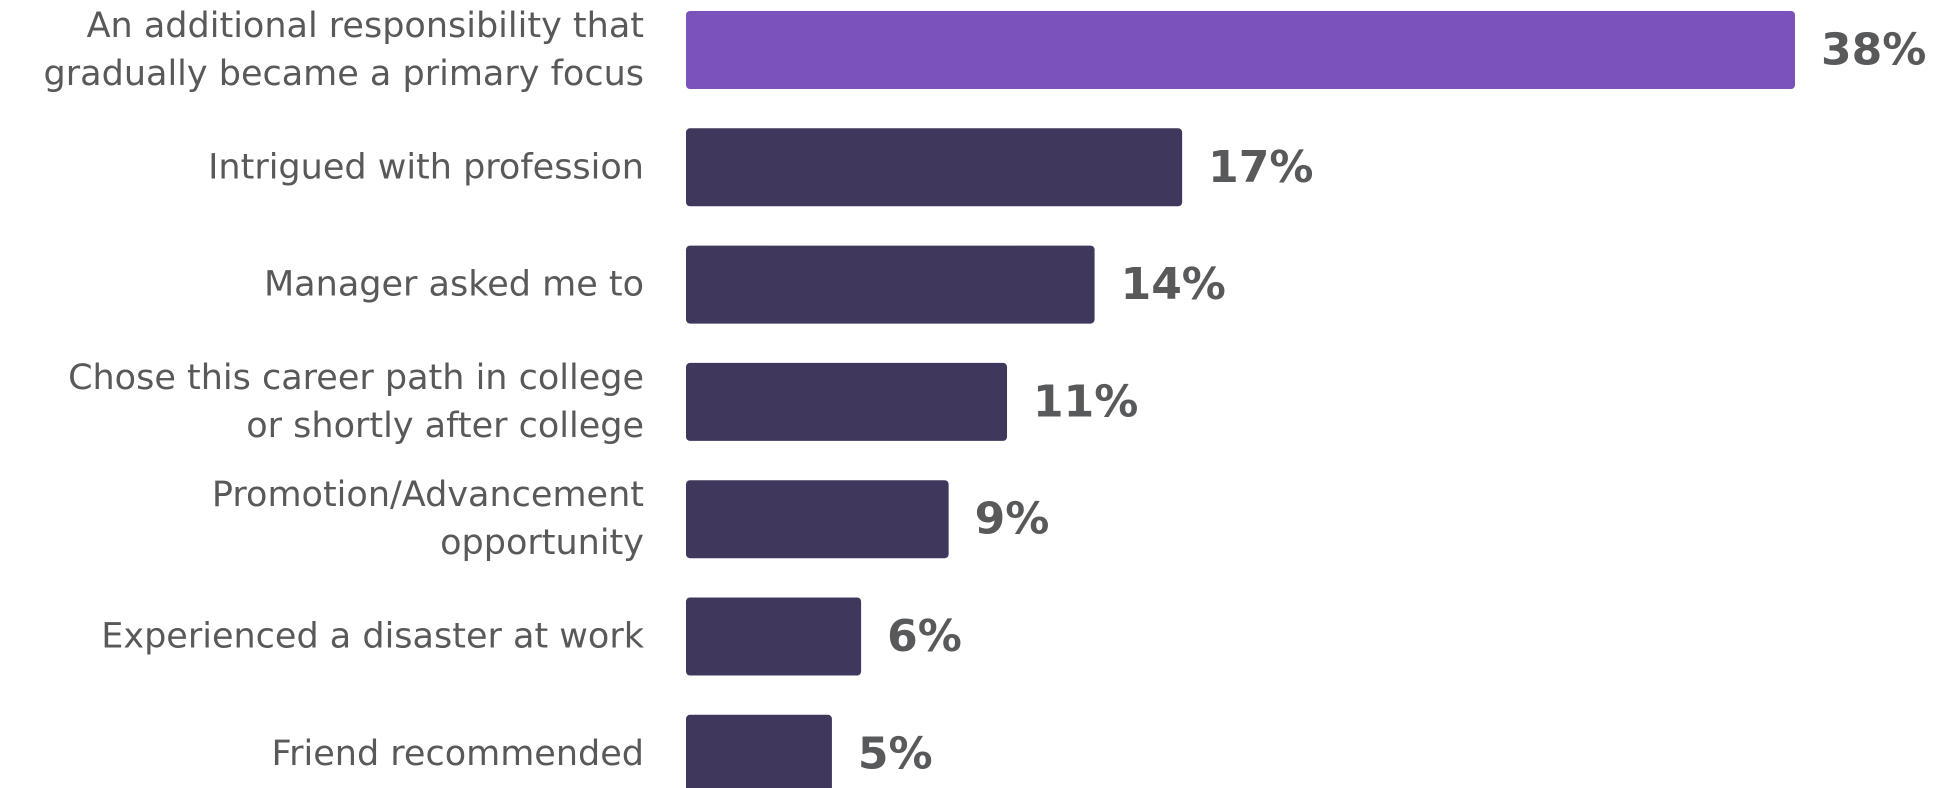 This screenshot has width=1944, height=788. What do you see at coordinates (344, 74) in the screenshot?
I see `category-label-line: gradually became a primary focus` at bounding box center [344, 74].